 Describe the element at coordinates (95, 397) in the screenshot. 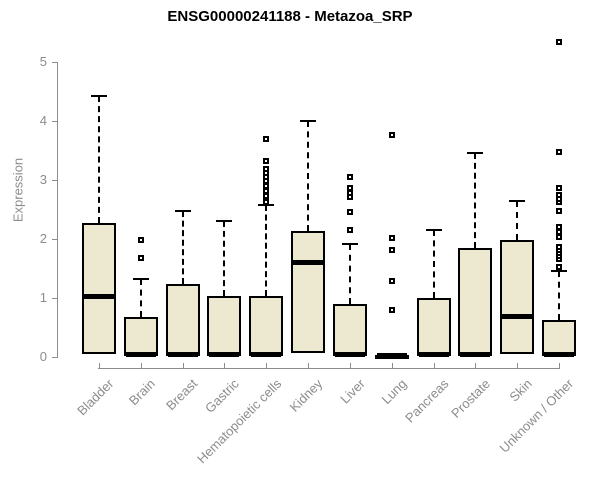

I see `x-tick-label: Bladder` at that location.